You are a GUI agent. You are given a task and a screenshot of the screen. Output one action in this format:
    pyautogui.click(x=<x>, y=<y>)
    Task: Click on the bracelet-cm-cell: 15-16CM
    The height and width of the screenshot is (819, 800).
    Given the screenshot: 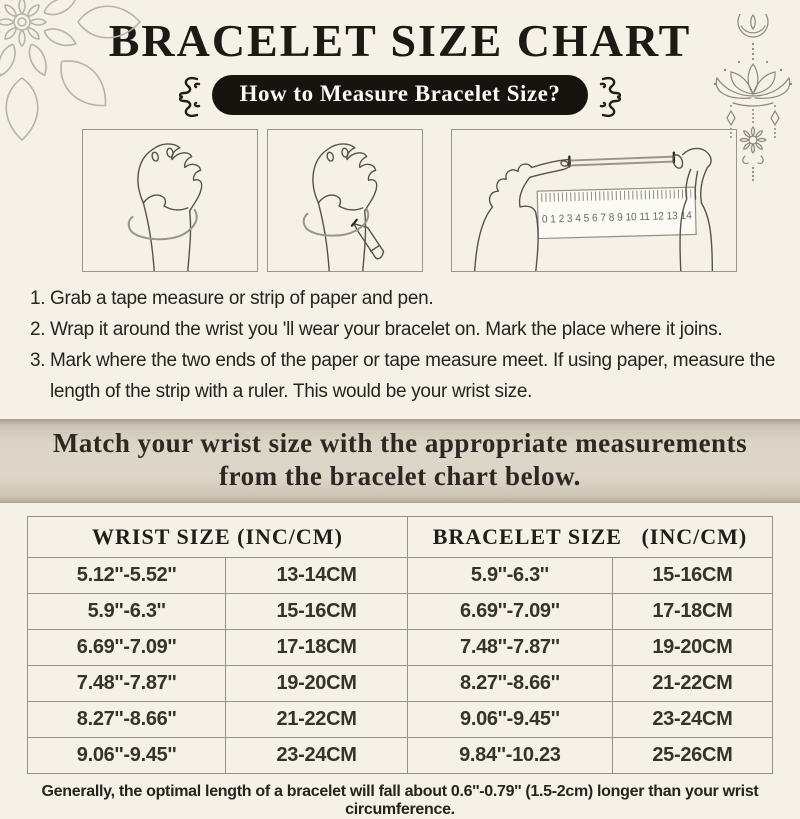 What is the action you would take?
    pyautogui.click(x=692, y=575)
    